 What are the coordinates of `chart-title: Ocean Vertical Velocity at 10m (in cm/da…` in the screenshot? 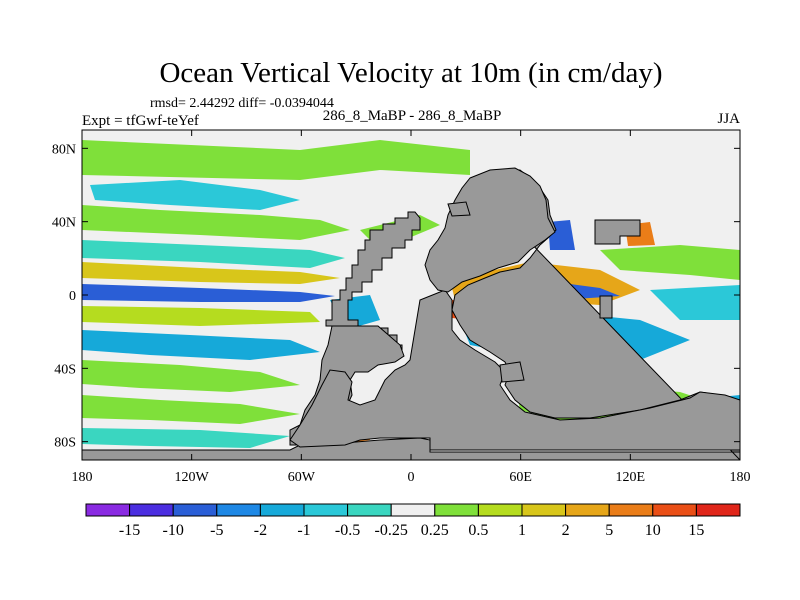 It's located at (410, 73).